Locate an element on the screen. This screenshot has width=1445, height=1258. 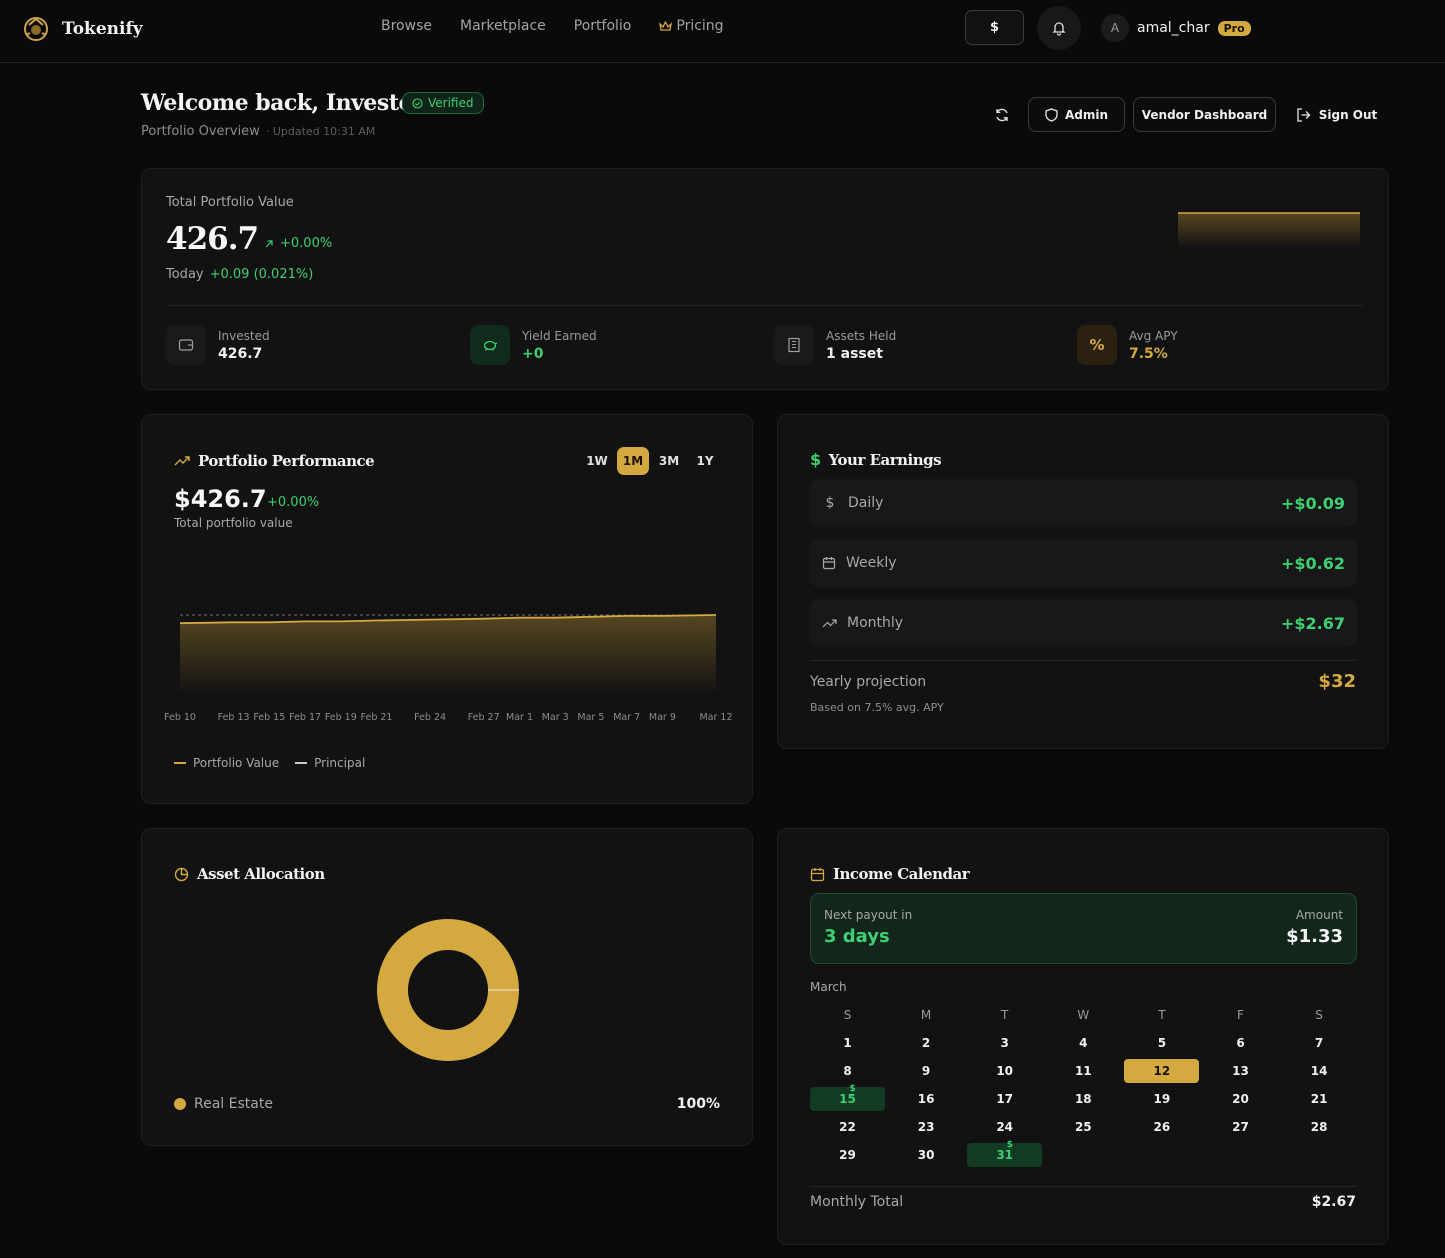
day-number: 7 is located at coordinates (1319, 1043).